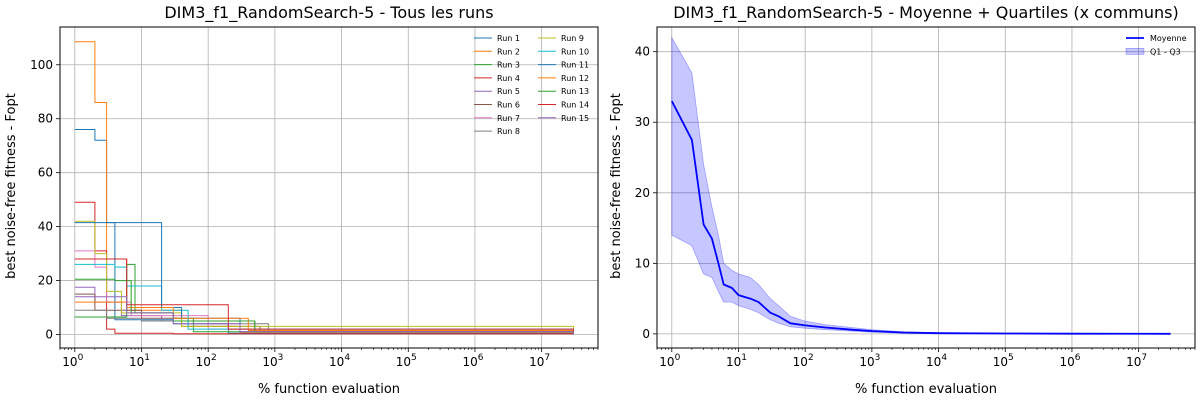 The height and width of the screenshot is (400, 1200). I want to click on c0-legend-label: Run 5, so click(508, 91).